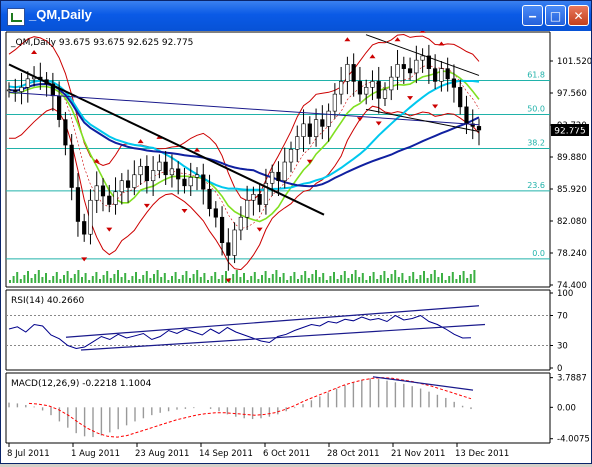  What do you see at coordinates (226, 454) in the screenshot?
I see `x-tick-label: 14 Sep 2011` at bounding box center [226, 454].